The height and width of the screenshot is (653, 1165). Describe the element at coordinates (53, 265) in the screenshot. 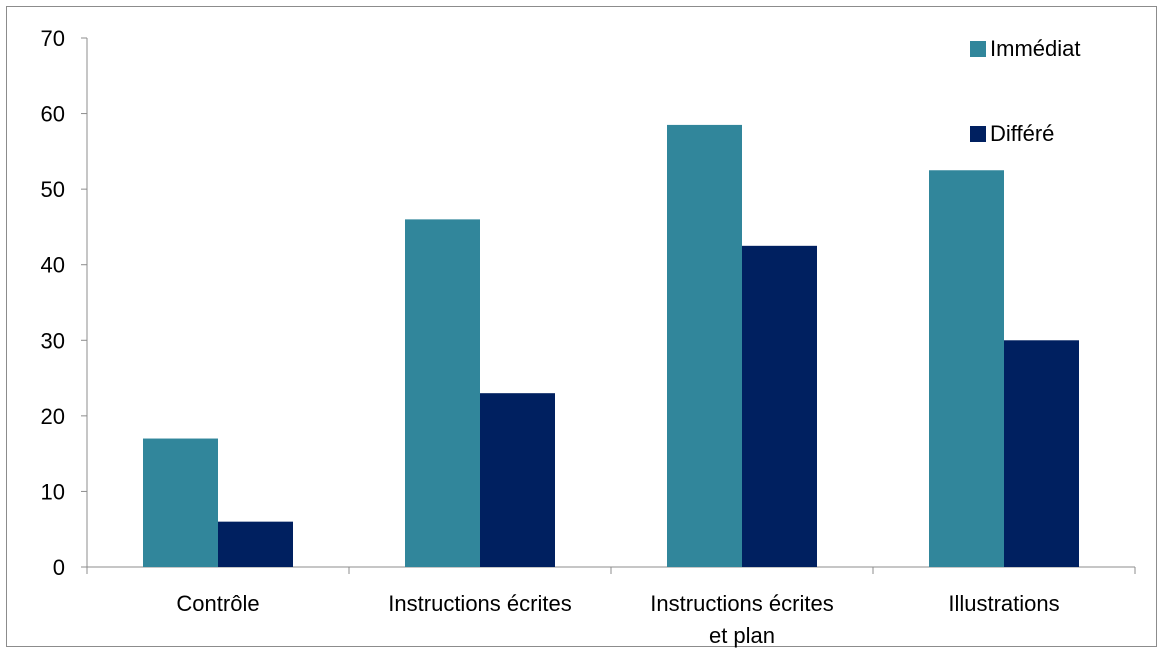

I see `y-tick-label: 40` at that location.